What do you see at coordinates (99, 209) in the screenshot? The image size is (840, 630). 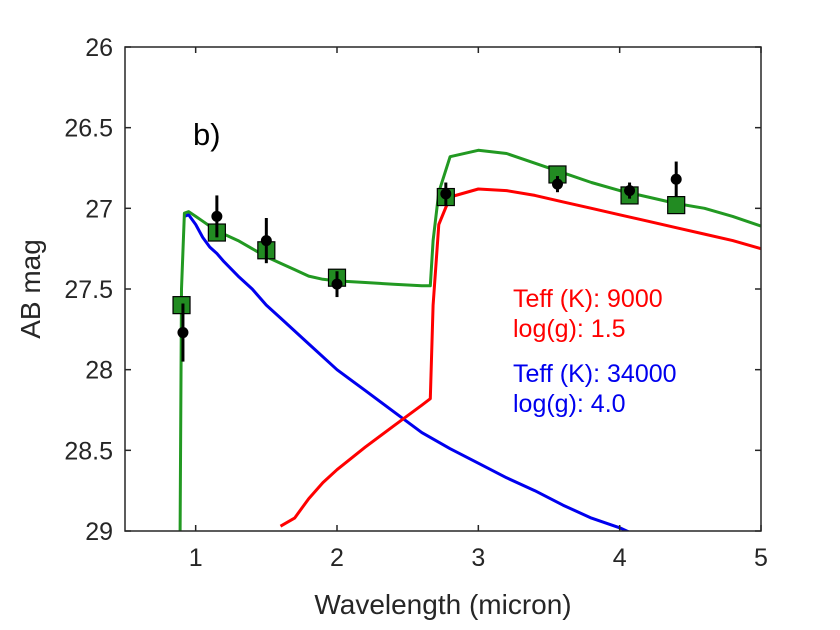 I see `y-tick-label: 27` at bounding box center [99, 209].